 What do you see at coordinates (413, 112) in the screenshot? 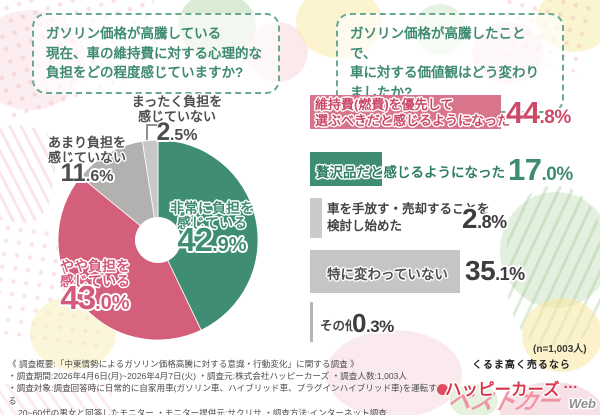
I see `bar-label: 維持費(燃費)を優先して 選ぶべきだと感じるようになった` at bounding box center [413, 112].